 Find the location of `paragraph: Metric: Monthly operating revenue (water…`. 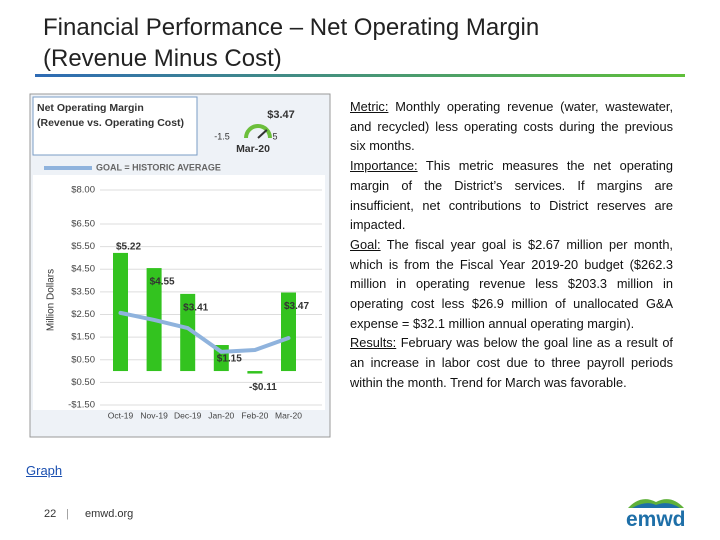

paragraph: Metric: Monthly operating revenue (water… is located at coordinates (511, 126).